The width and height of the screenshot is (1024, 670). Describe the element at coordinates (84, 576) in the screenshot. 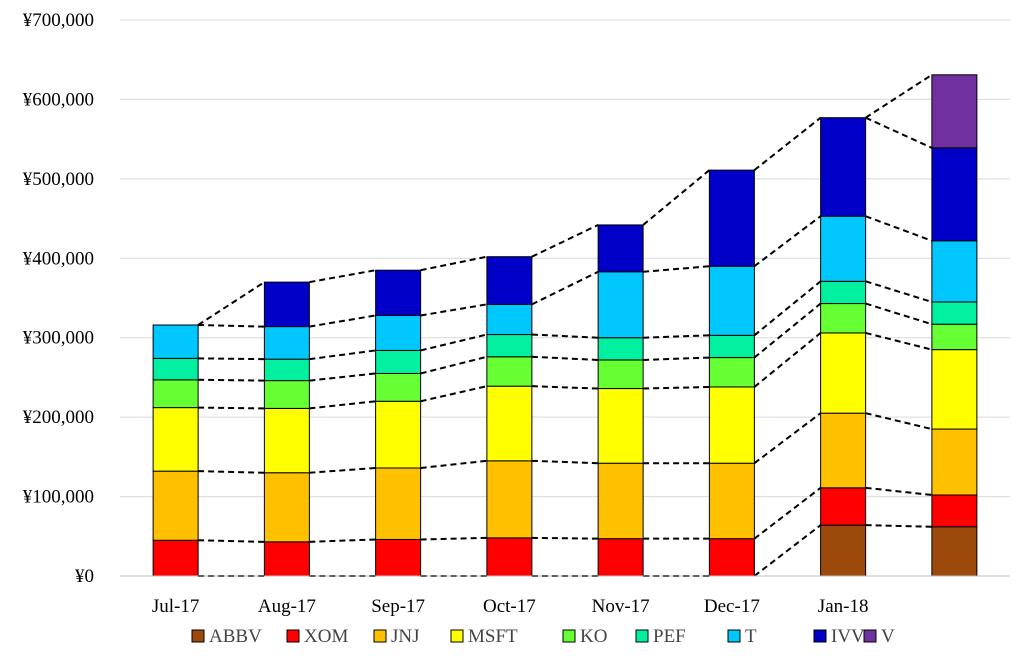

I see `y-tick-label: ¥0` at that location.